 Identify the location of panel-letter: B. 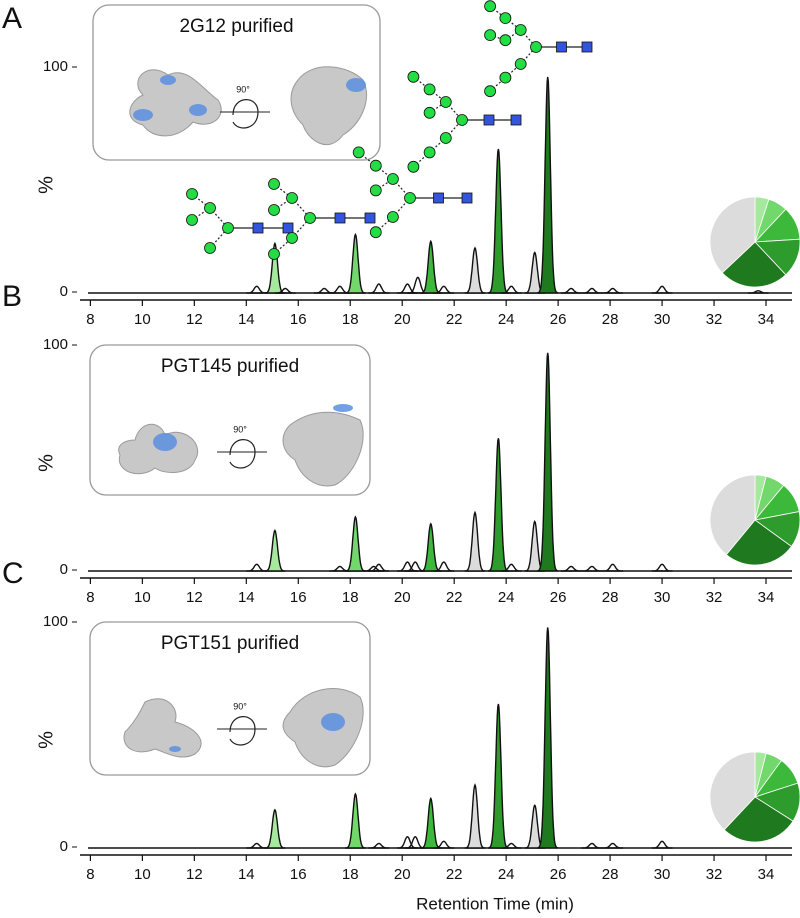
(12, 296).